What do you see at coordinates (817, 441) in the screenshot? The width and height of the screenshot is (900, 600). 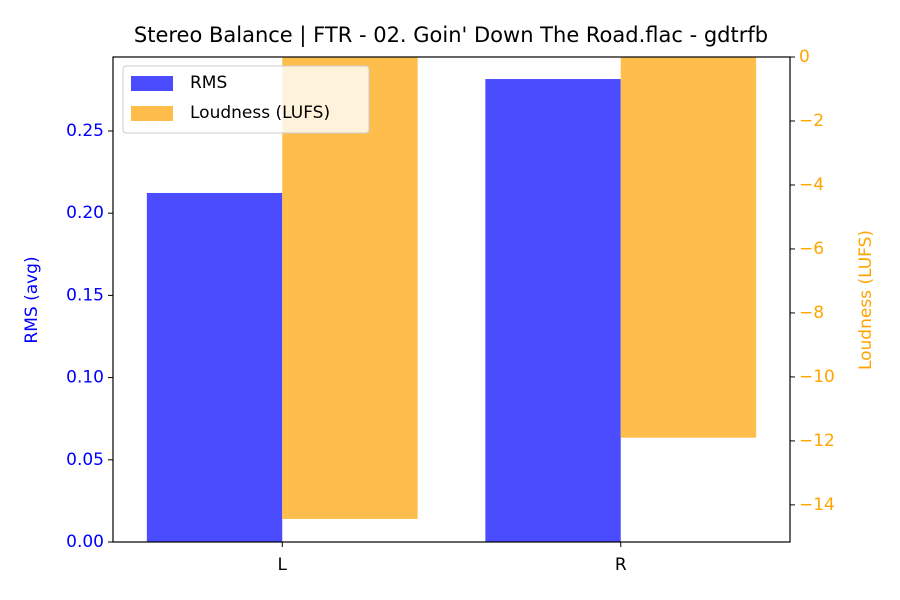 I see `y2-tick-label: −12` at bounding box center [817, 441].